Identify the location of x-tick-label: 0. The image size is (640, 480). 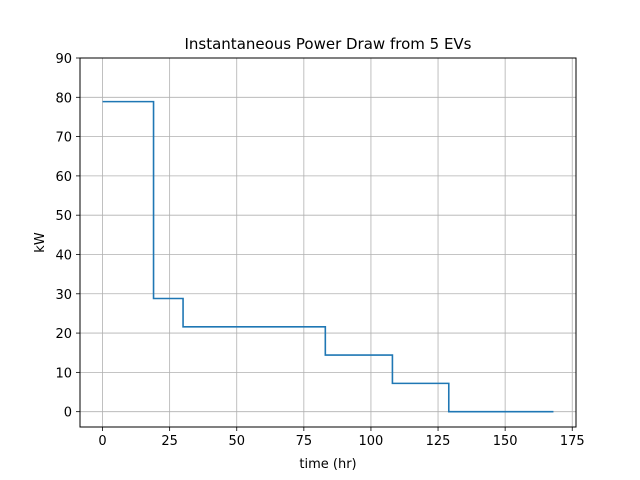
(102, 441).